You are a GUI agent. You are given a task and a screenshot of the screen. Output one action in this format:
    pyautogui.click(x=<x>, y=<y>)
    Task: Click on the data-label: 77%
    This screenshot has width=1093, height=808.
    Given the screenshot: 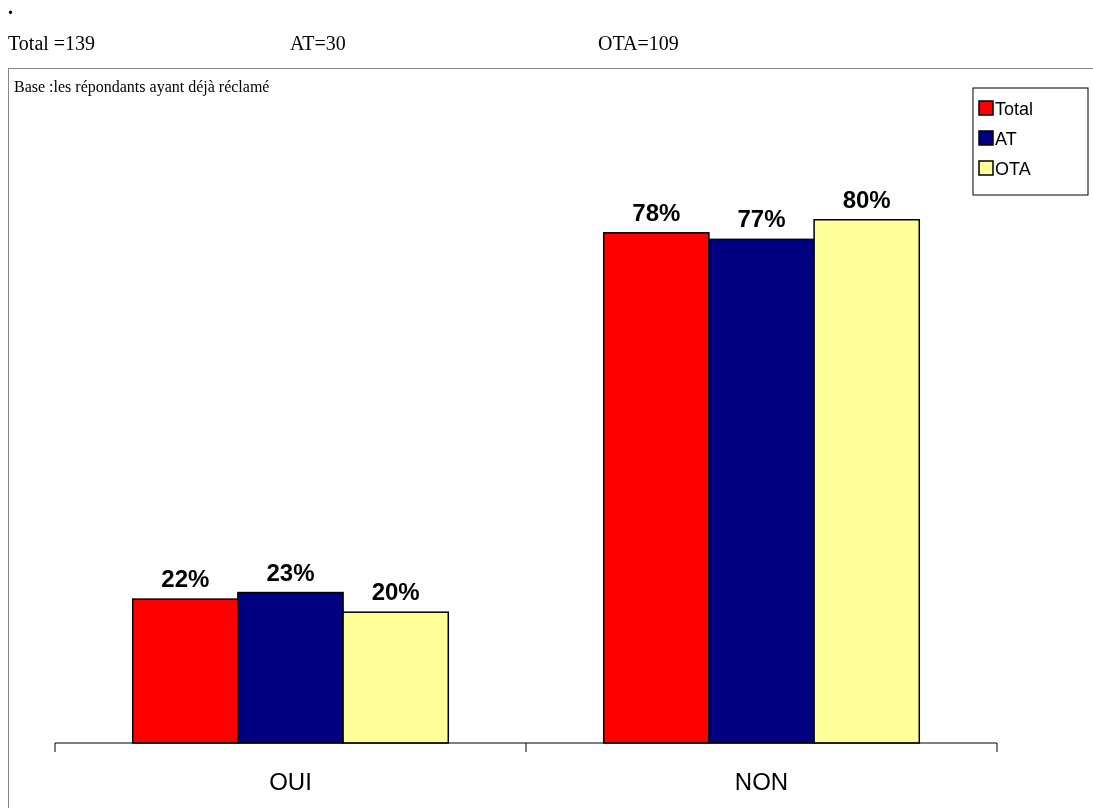 What is the action you would take?
    pyautogui.click(x=761, y=219)
    